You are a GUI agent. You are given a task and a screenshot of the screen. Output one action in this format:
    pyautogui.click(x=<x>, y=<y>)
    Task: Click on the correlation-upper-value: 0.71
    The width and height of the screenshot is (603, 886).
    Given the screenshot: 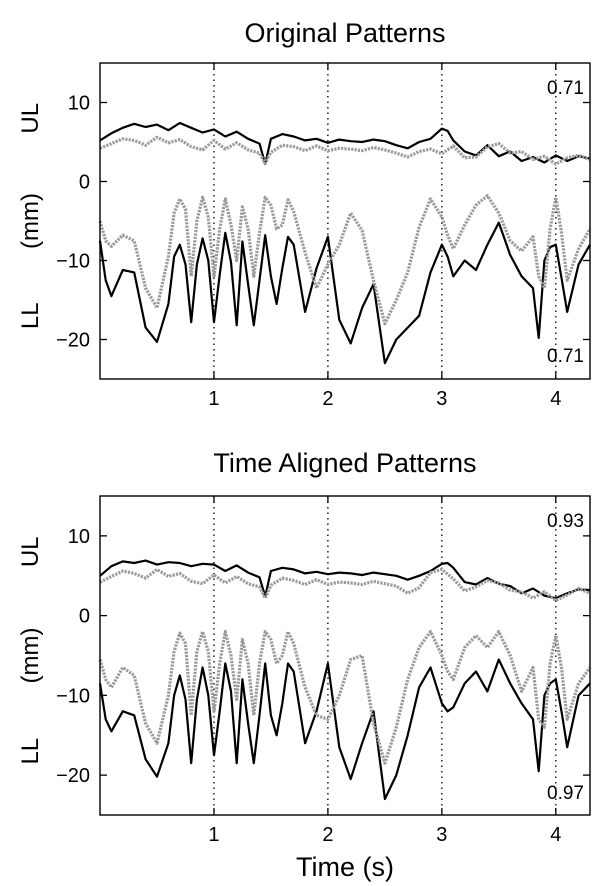 What is the action you would take?
    pyautogui.click(x=565, y=88)
    